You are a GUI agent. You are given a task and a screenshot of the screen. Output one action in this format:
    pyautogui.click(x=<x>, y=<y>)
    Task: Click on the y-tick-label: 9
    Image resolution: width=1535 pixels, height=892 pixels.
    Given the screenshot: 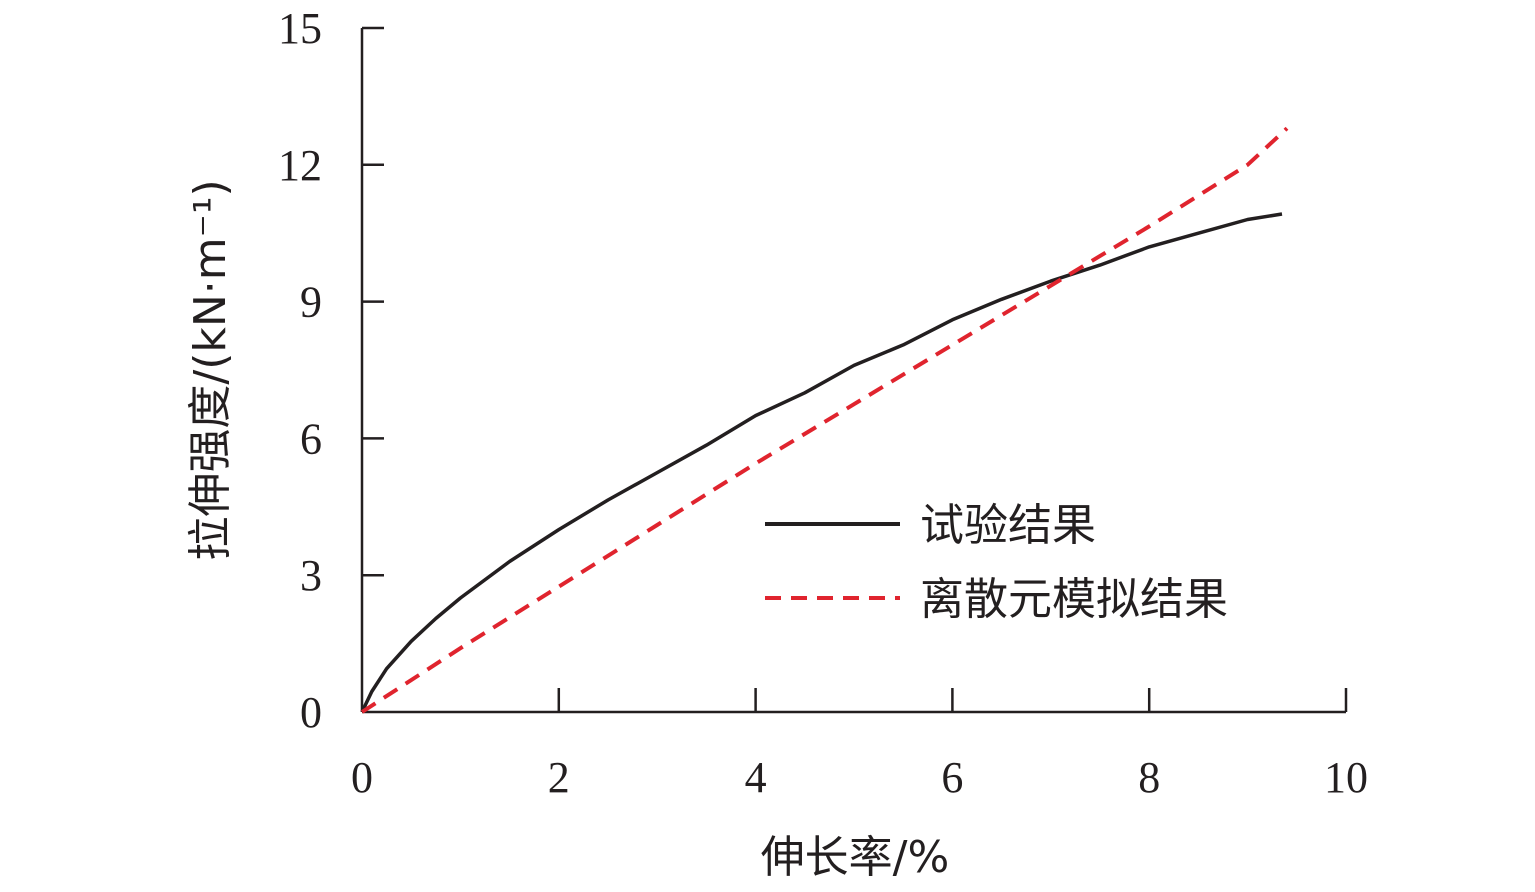 What is the action you would take?
    pyautogui.click(x=311, y=302)
    